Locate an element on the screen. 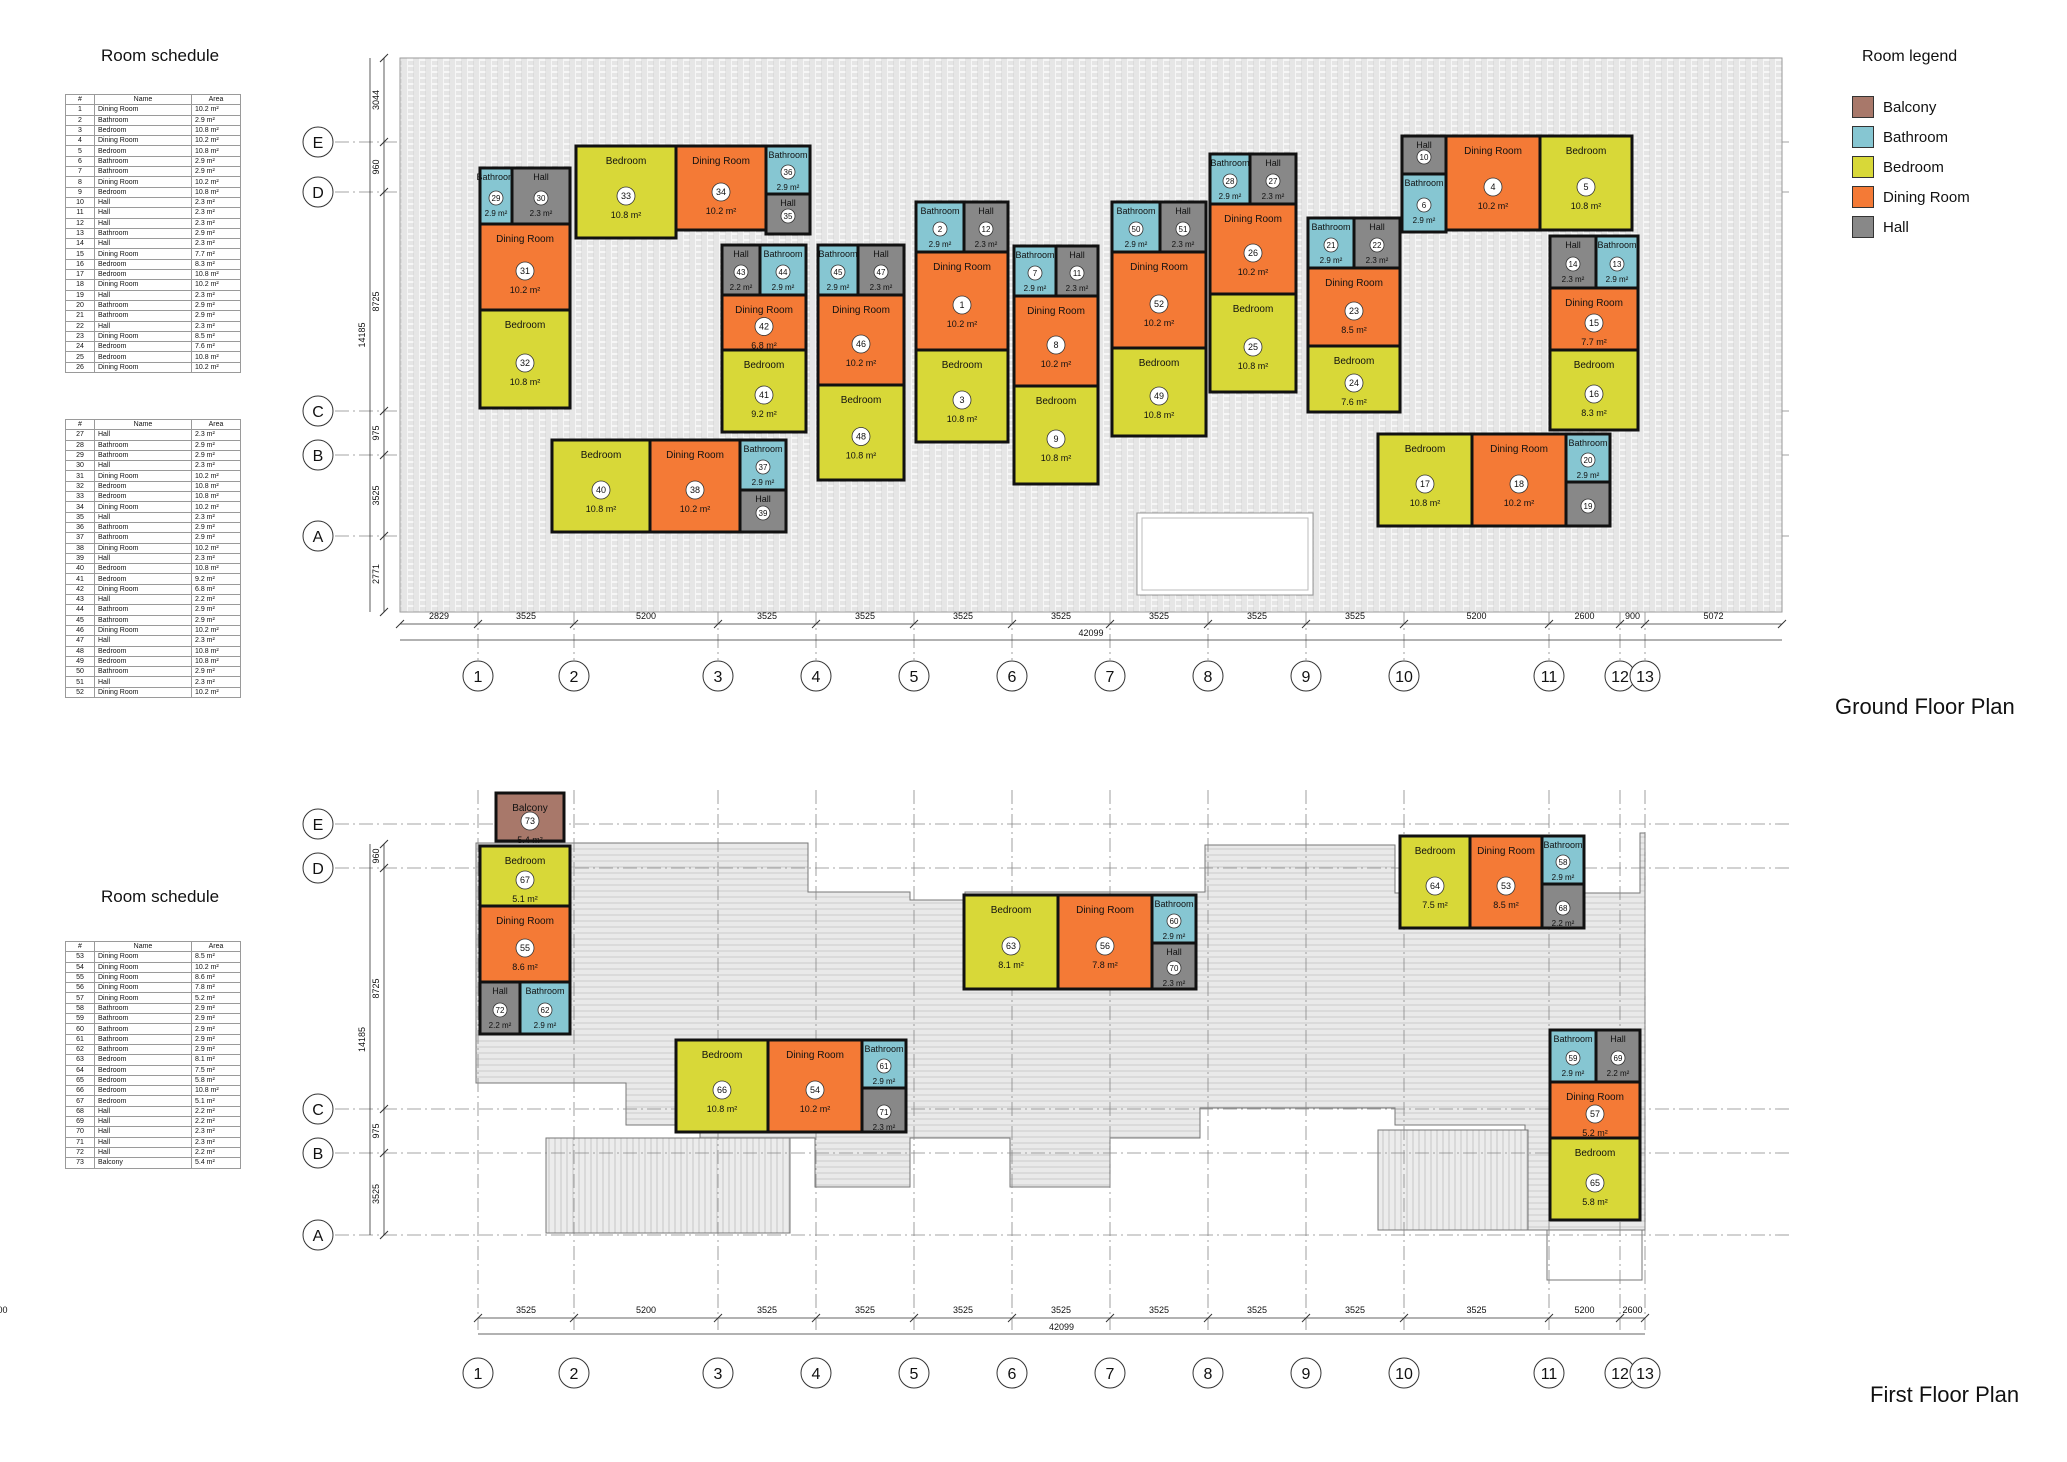 Image resolution: width=2067 pixels, height=1462 pixels. room-3-name: Bedroom is located at coordinates (962, 365).